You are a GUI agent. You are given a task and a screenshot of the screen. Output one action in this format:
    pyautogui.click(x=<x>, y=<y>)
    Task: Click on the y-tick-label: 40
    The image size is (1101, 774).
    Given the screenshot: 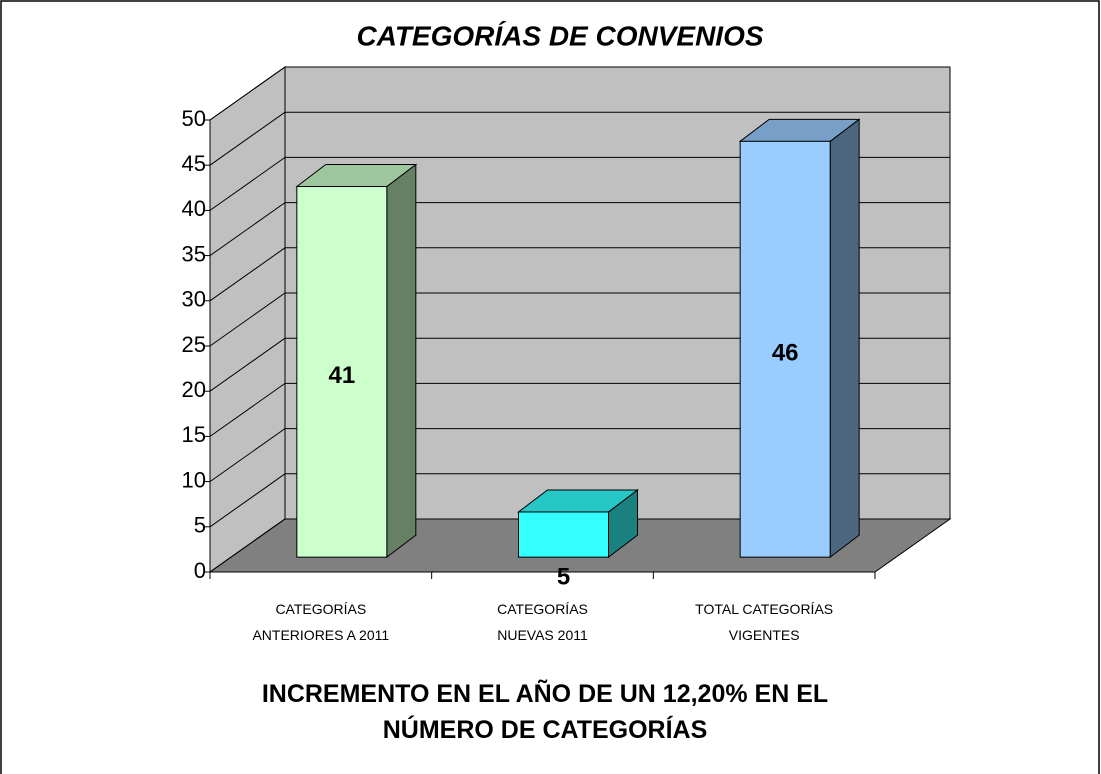 What is the action you would take?
    pyautogui.click(x=194, y=208)
    